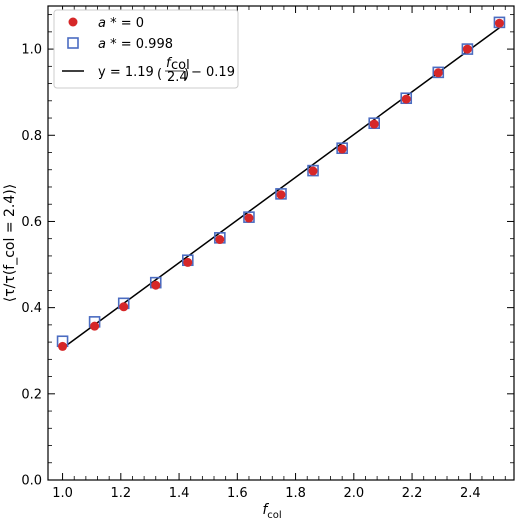 Image resolution: width=520 pixels, height=520 pixels. I want to click on fit-paren-right: ), so click(186, 74).